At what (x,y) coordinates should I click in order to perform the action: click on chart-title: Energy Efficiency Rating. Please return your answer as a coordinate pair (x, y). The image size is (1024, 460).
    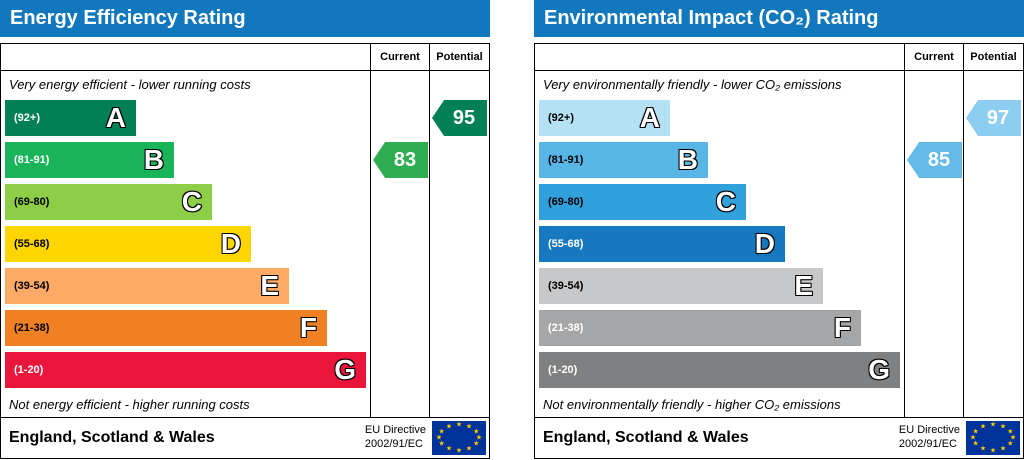
    Looking at the image, I should click on (128, 18).